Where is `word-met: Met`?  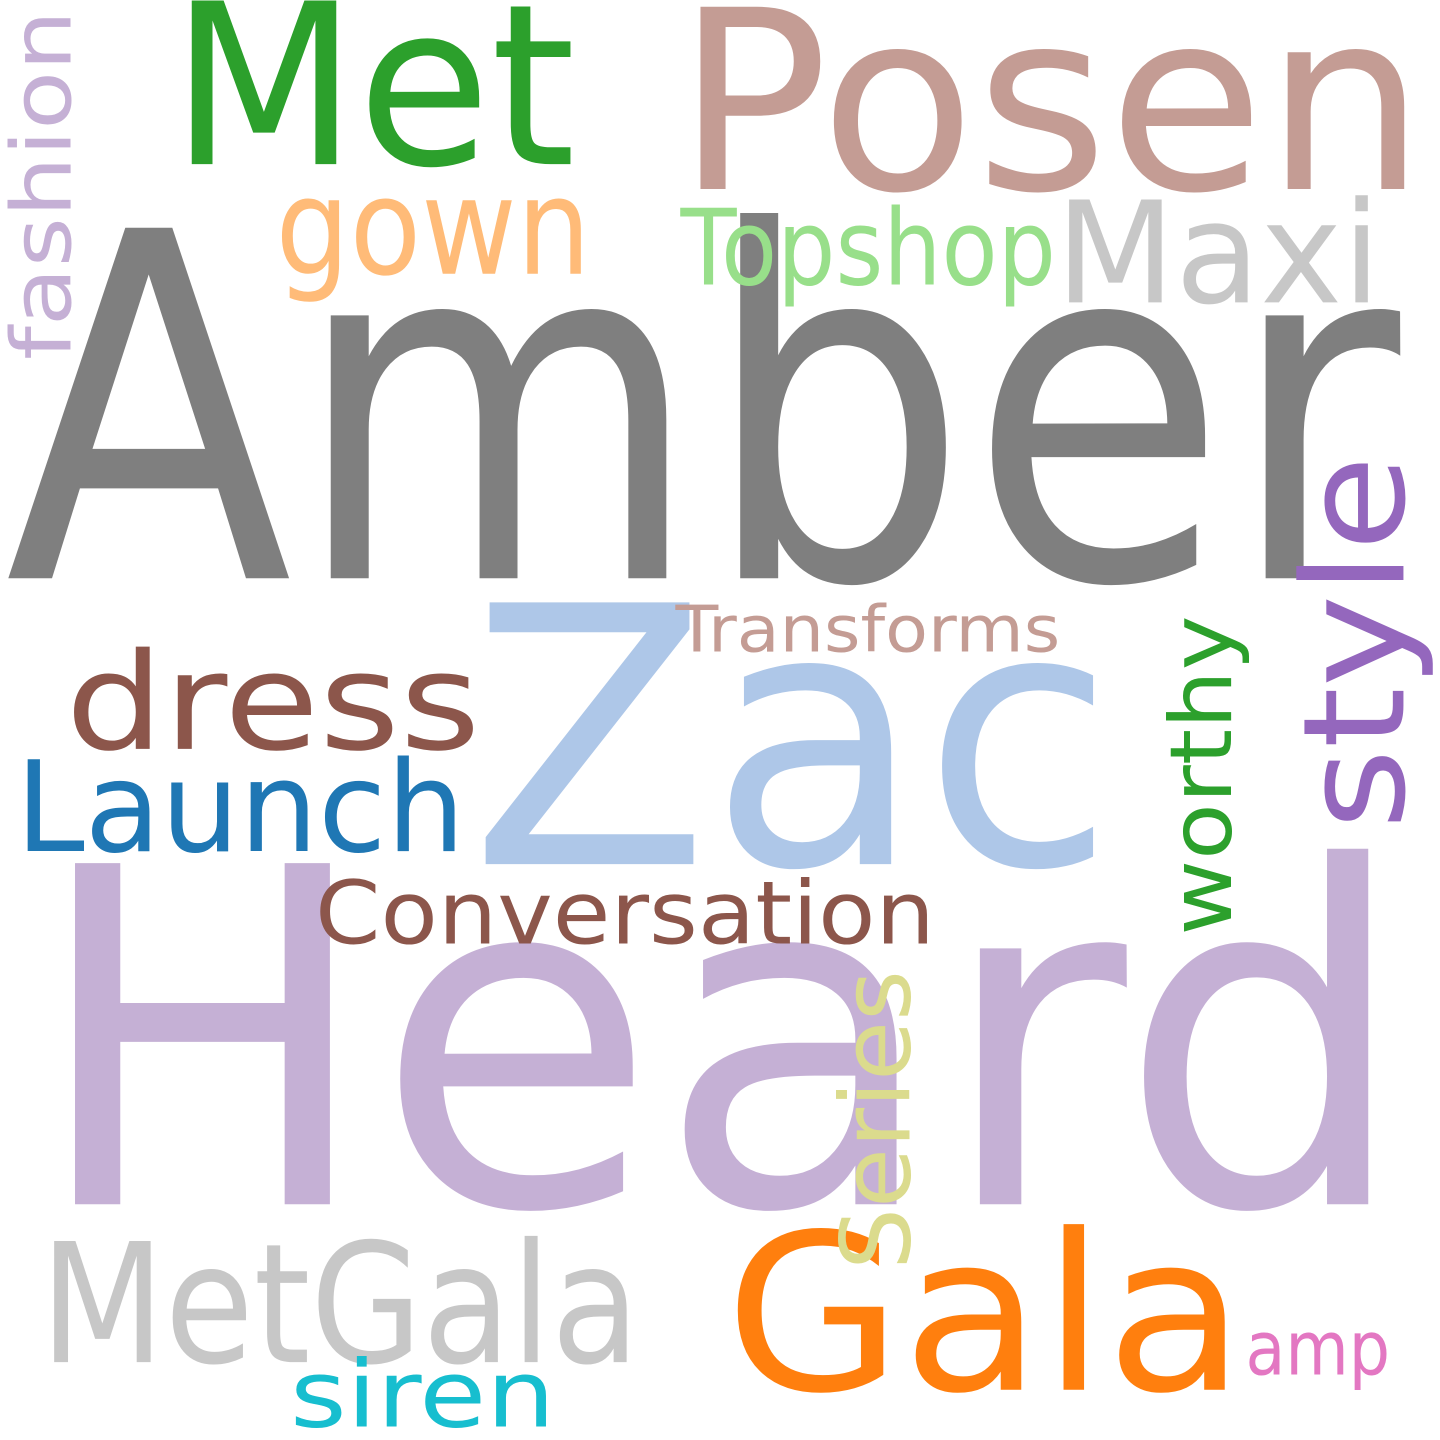 word-met: Met is located at coordinates (373, 109).